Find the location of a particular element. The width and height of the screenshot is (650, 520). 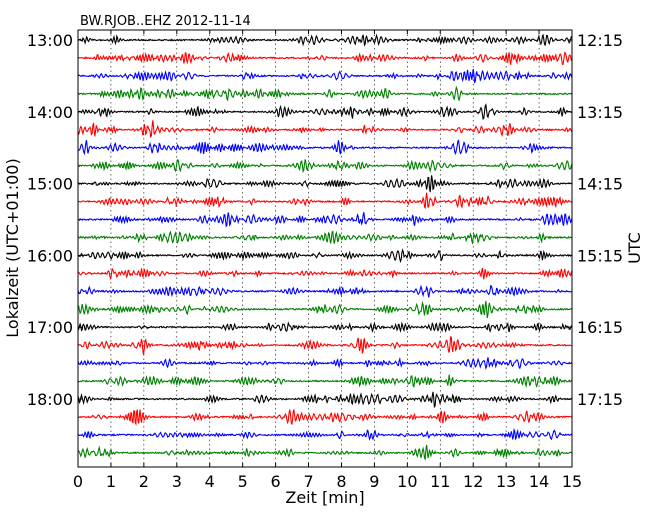

x-tick-label: 0 is located at coordinates (78, 481).